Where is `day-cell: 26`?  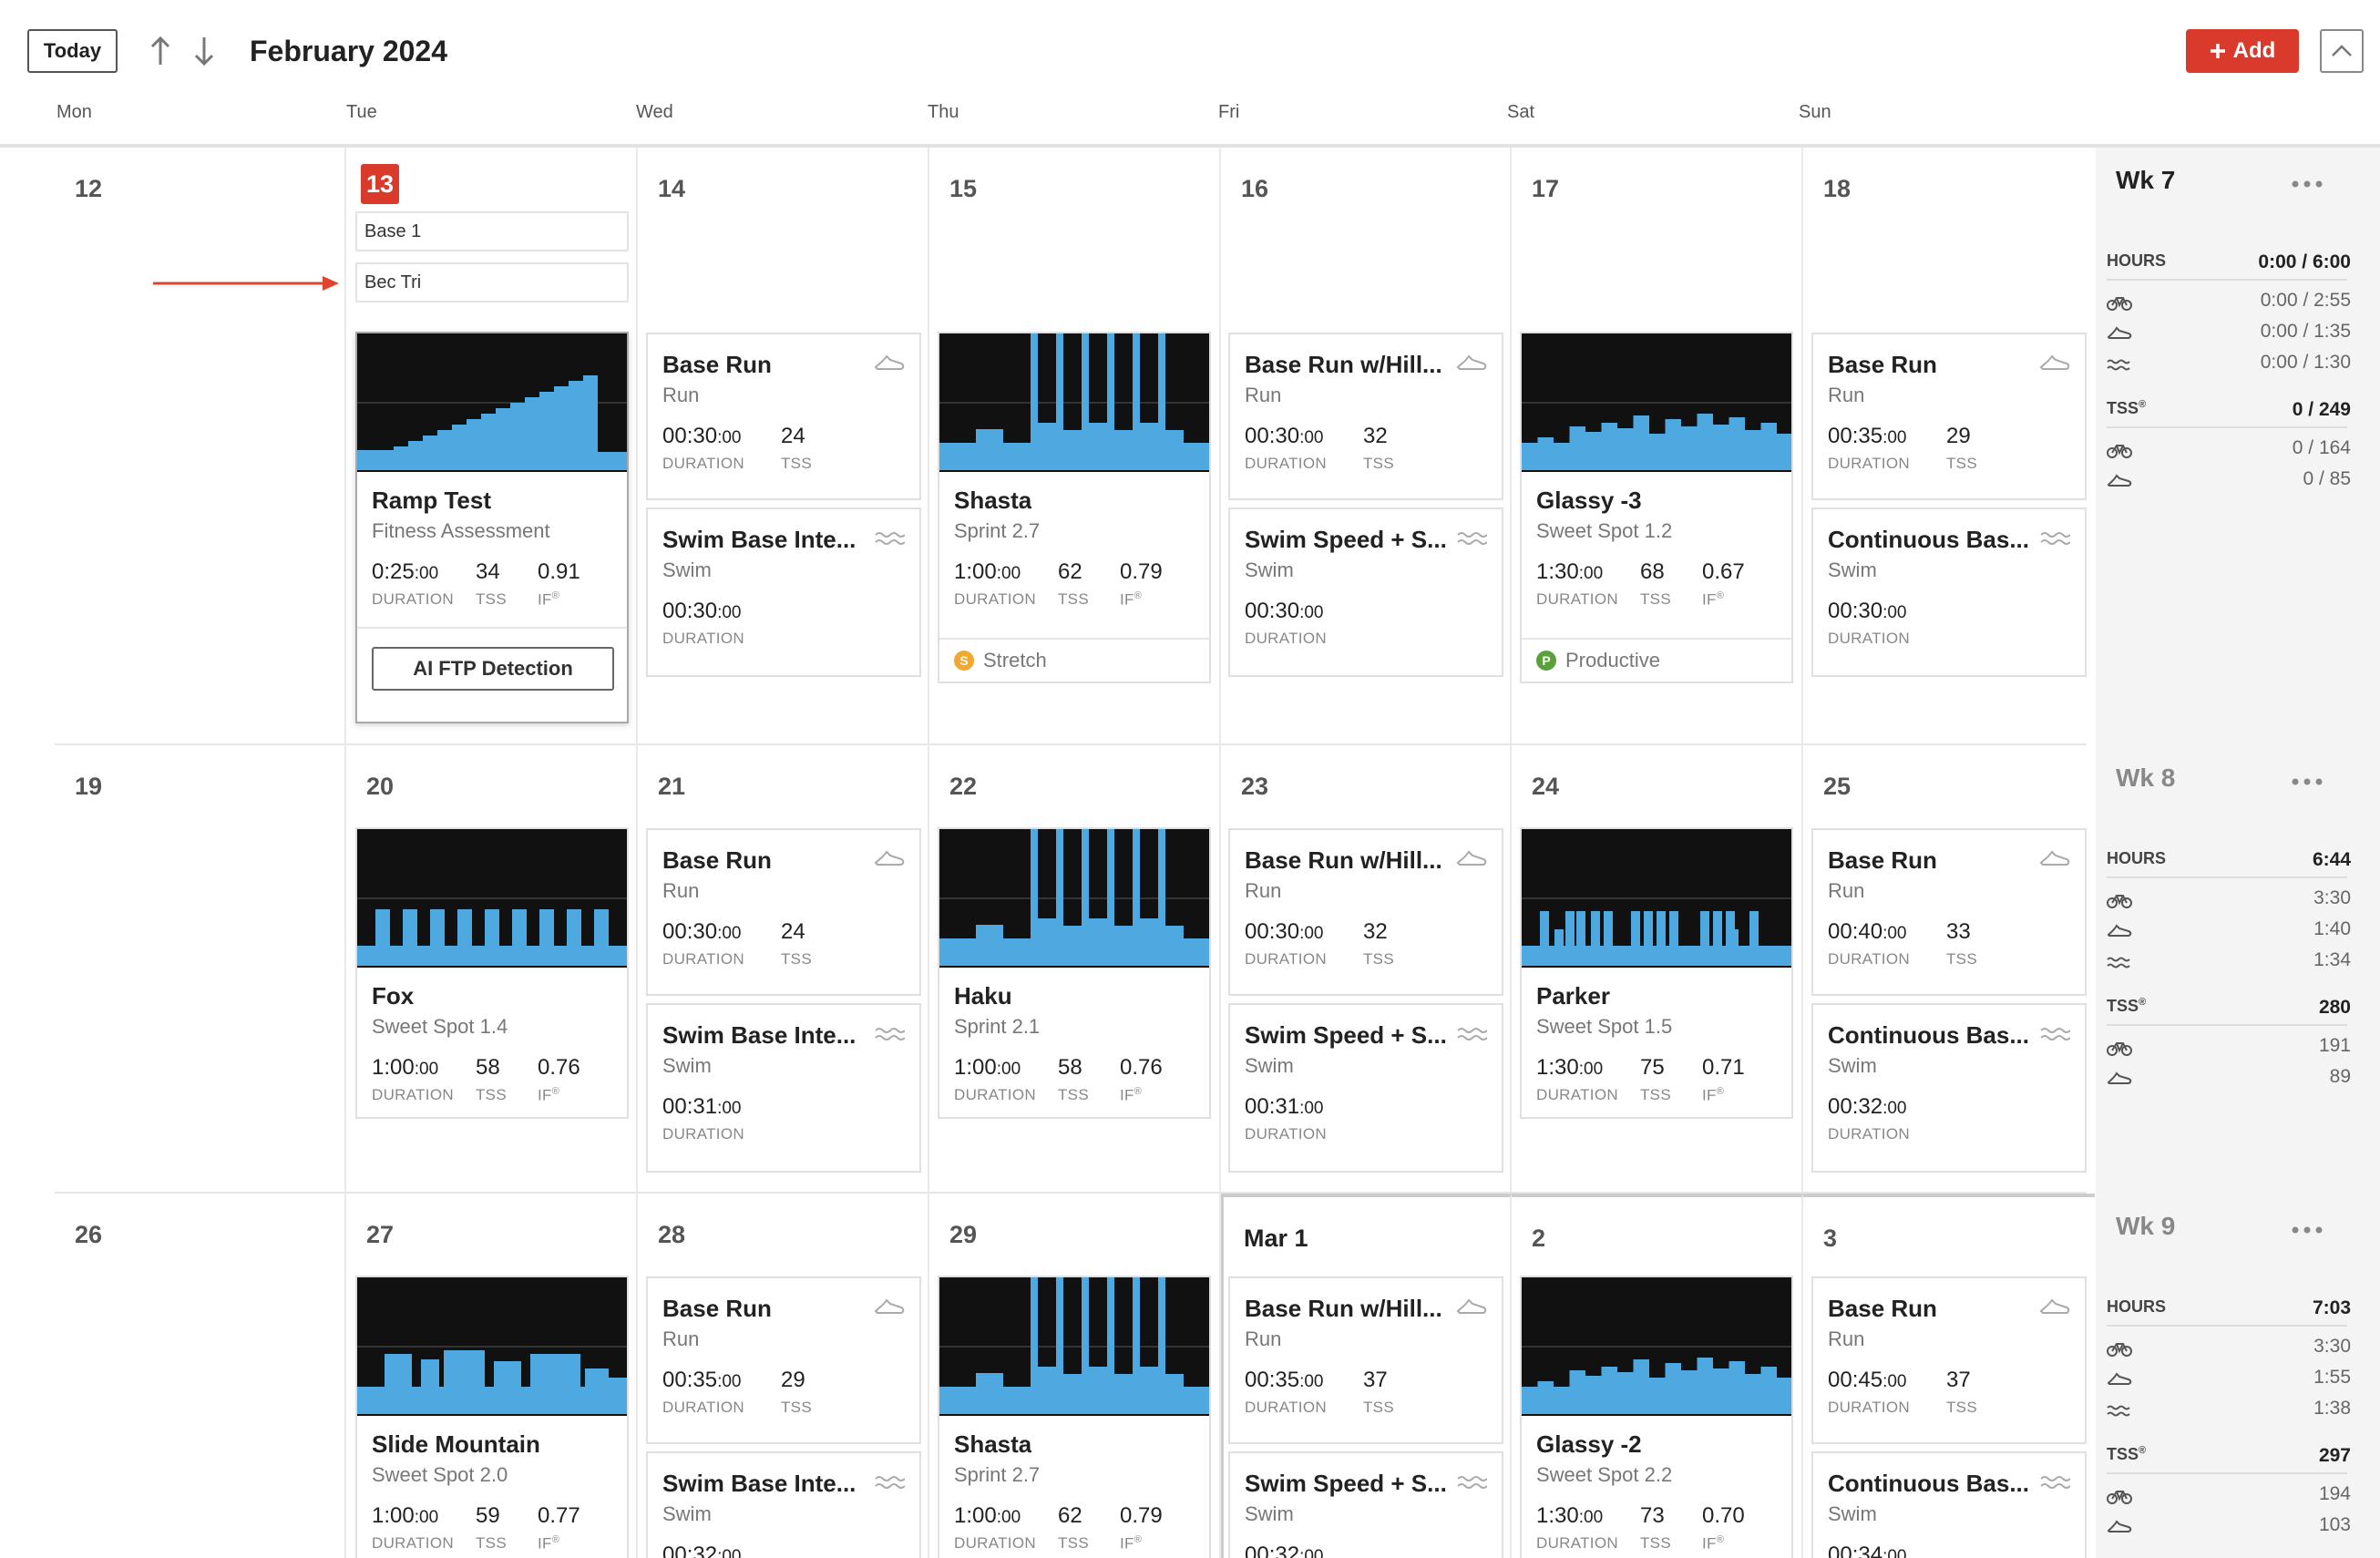 day-cell: 26 is located at coordinates (200, 1376).